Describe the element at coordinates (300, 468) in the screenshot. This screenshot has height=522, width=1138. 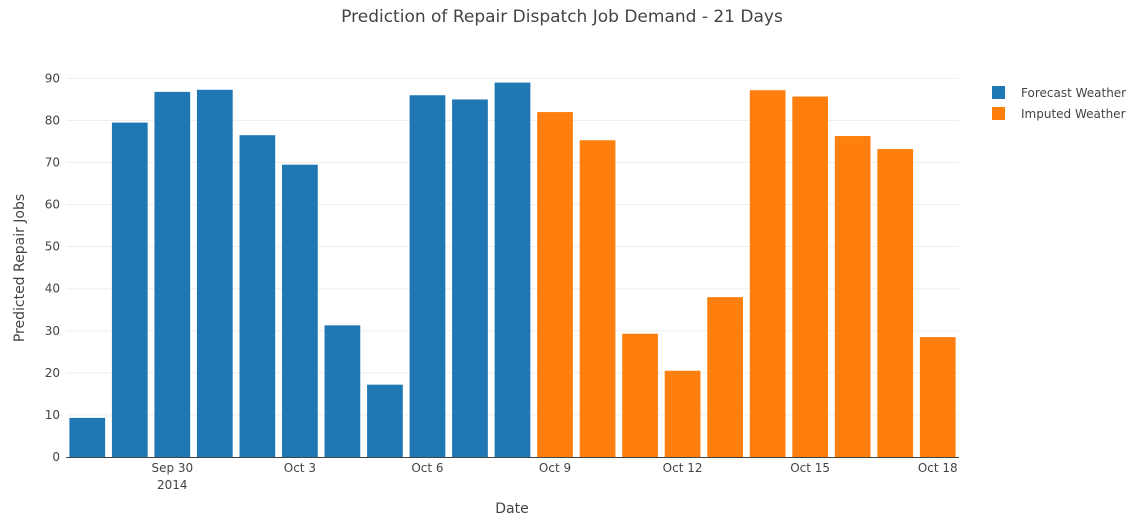
I see `x-tick-label: Oct 3` at that location.